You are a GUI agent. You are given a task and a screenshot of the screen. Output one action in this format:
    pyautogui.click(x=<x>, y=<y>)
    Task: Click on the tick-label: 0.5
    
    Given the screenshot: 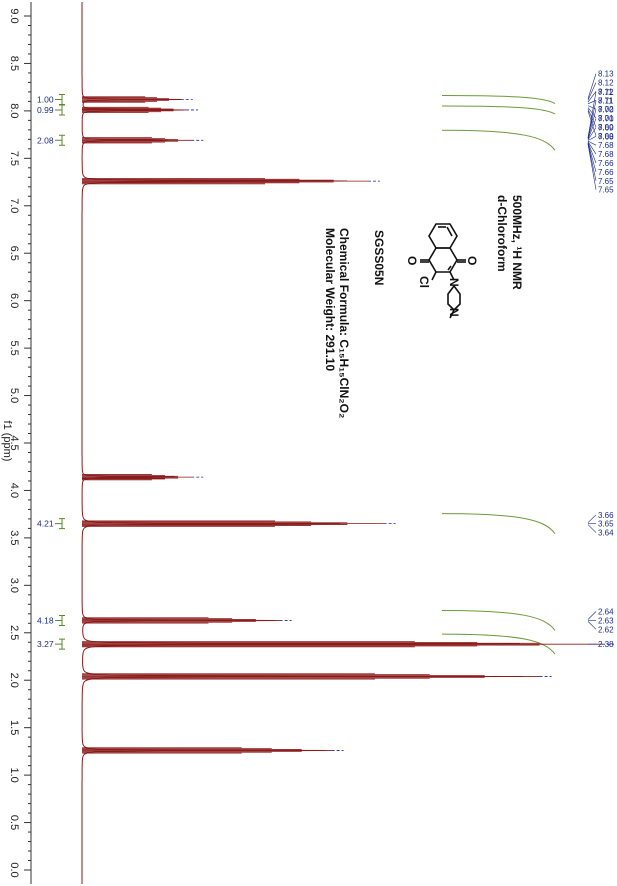 What is the action you would take?
    pyautogui.click(x=14, y=822)
    